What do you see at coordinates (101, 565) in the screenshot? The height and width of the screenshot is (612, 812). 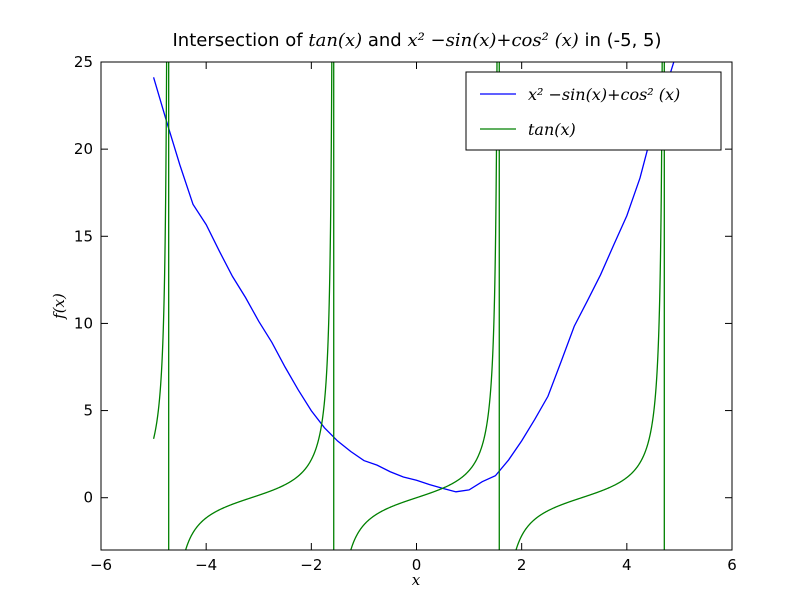 I see `x-tick-label: −6` at bounding box center [101, 565].